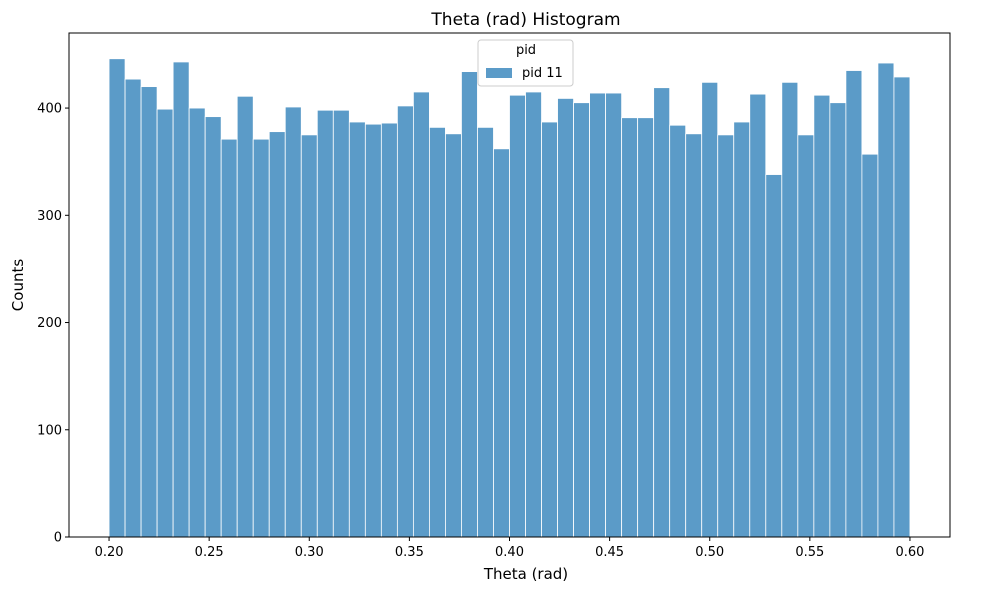 This screenshot has height=590, width=989. What do you see at coordinates (709, 552) in the screenshot?
I see `x-tick-label: 0.50` at bounding box center [709, 552].